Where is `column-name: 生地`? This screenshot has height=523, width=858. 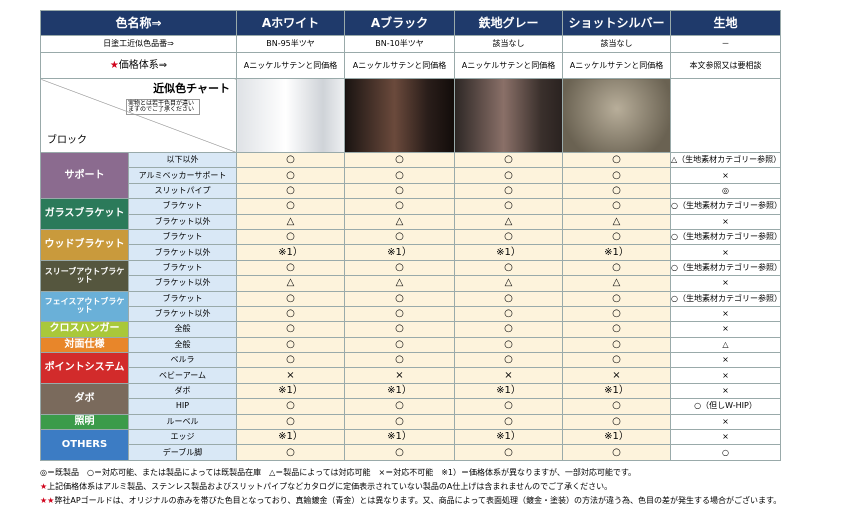 column-name: 生地 is located at coordinates (725, 23).